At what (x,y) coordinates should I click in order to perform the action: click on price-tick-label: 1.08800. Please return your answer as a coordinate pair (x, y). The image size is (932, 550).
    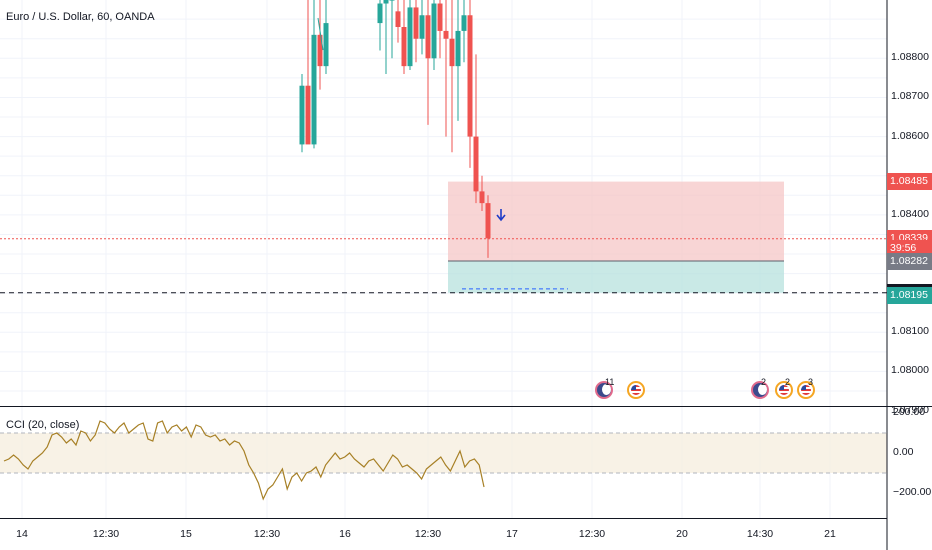
    Looking at the image, I should click on (910, 57).